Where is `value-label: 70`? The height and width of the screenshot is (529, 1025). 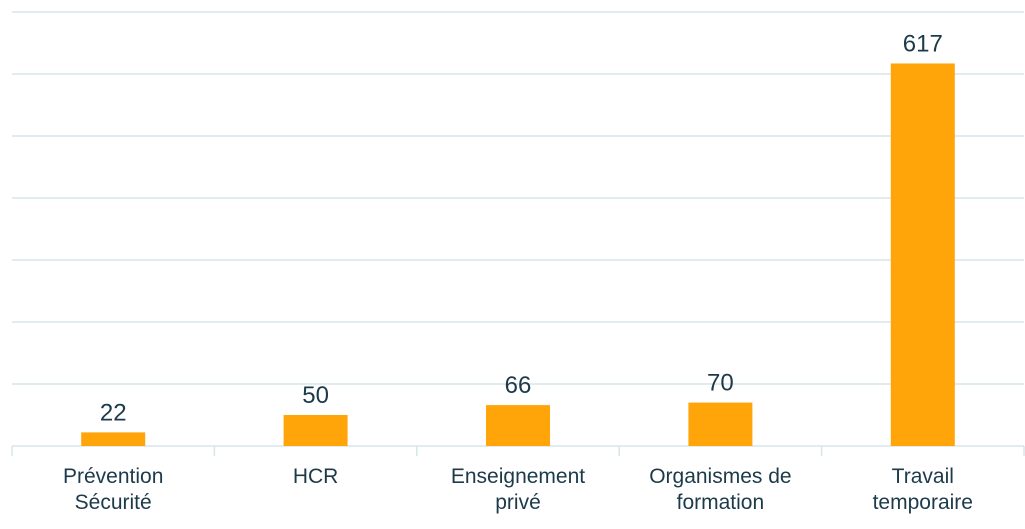
value-label: 70 is located at coordinates (720, 383).